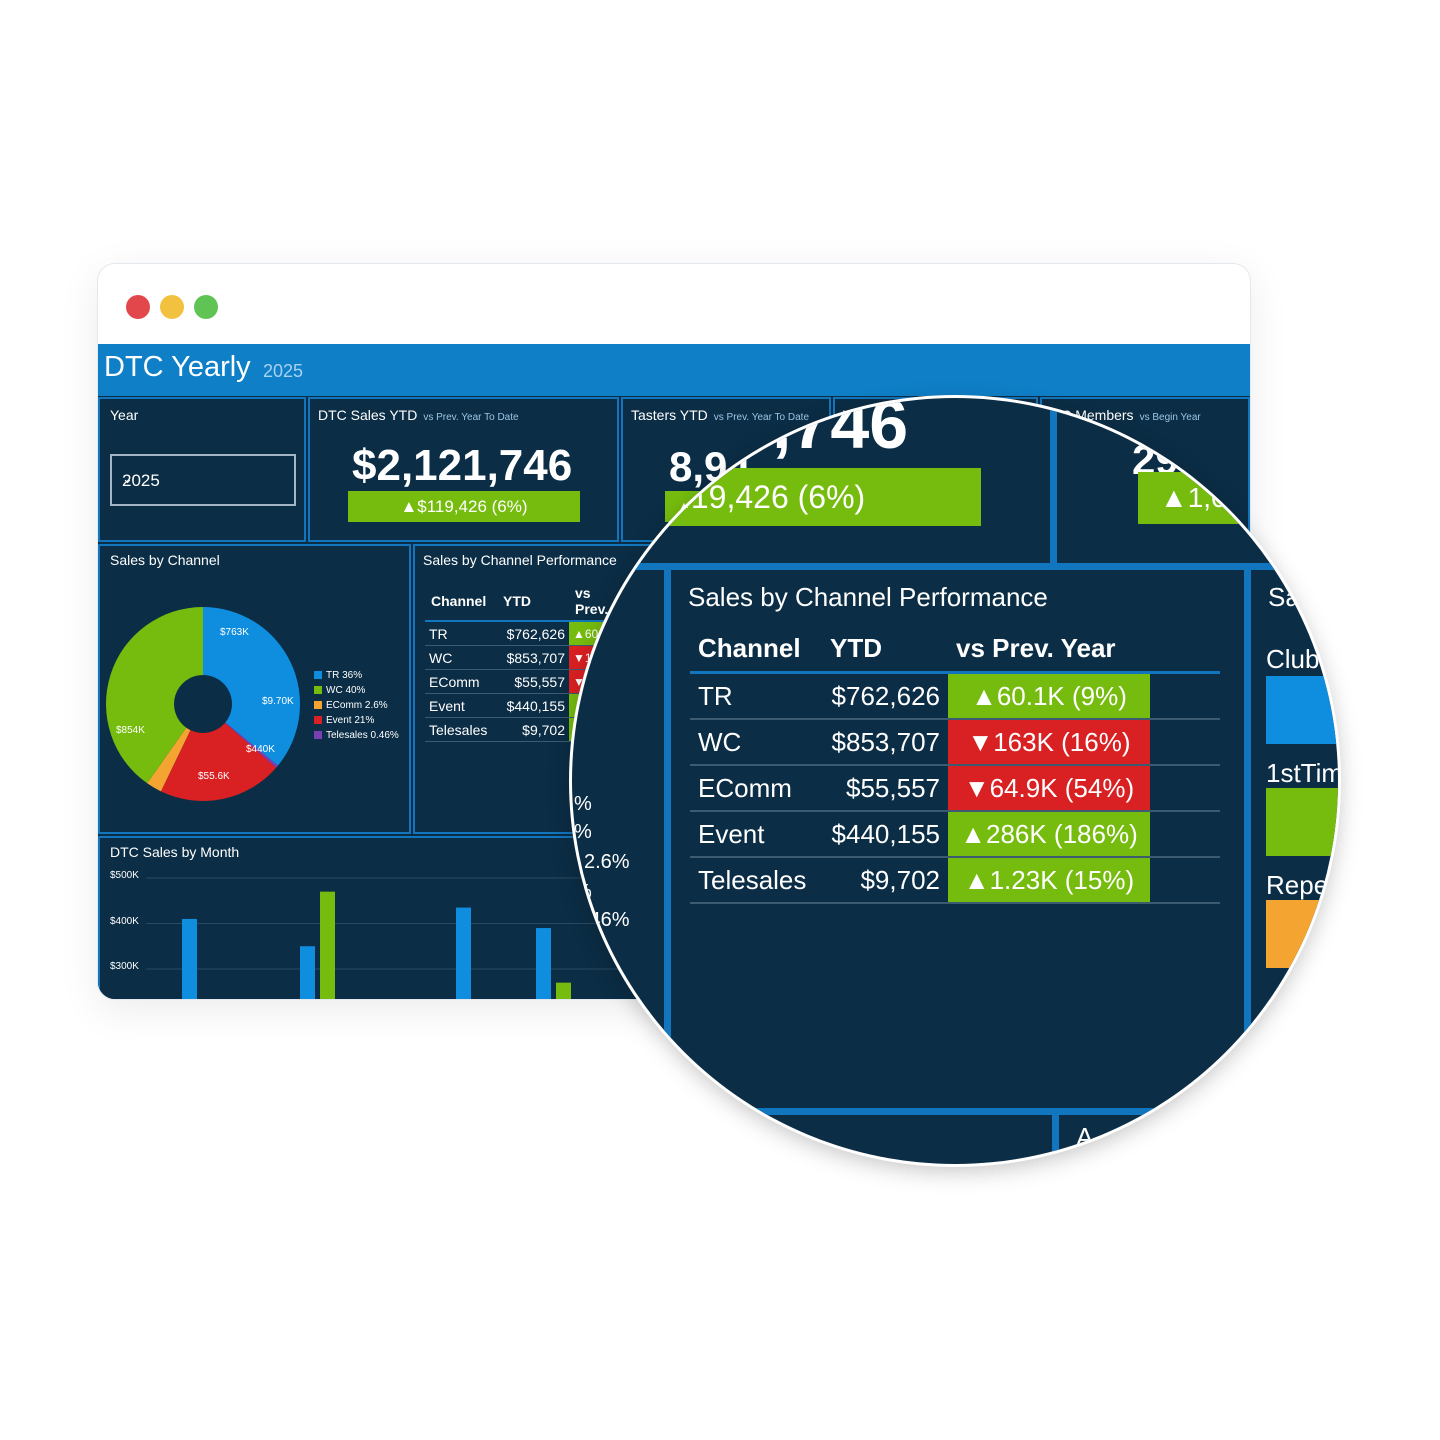  I want to click on lens-cell-vs-prev: ▲60.1K (9%), so click(1049, 696).